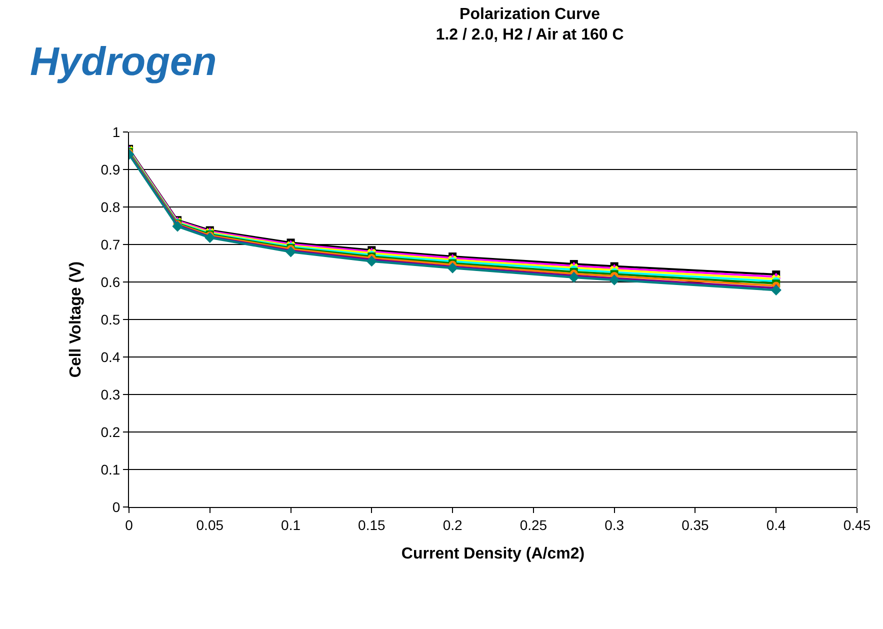 This screenshot has height=629, width=883. I want to click on x-axis-title: Current Density (A/cm2), so click(493, 554).